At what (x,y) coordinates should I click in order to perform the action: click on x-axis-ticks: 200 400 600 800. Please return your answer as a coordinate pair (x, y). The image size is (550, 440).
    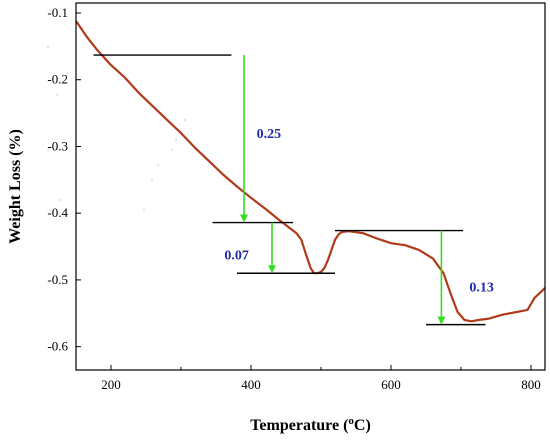
    Looking at the image, I should click on (321, 378).